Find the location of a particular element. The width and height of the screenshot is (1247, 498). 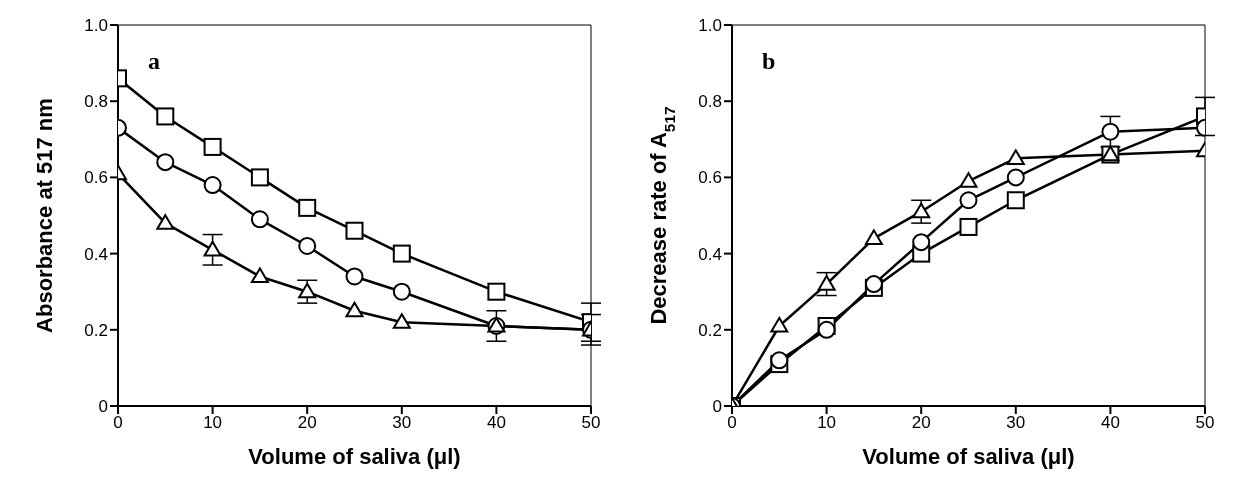

annotation: b is located at coordinates (769, 61).